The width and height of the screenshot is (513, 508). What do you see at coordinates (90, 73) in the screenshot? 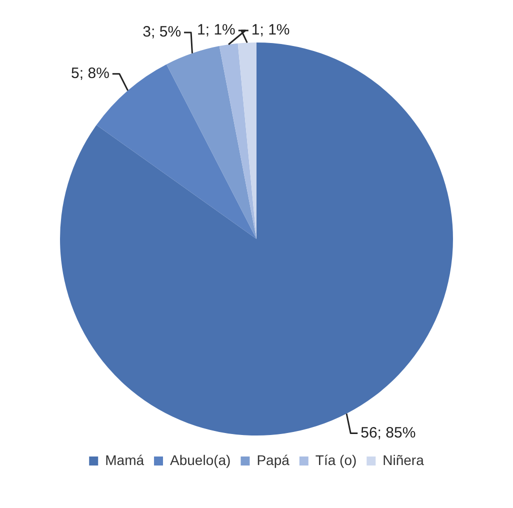
I see `data-label: 5; 8%` at bounding box center [90, 73].